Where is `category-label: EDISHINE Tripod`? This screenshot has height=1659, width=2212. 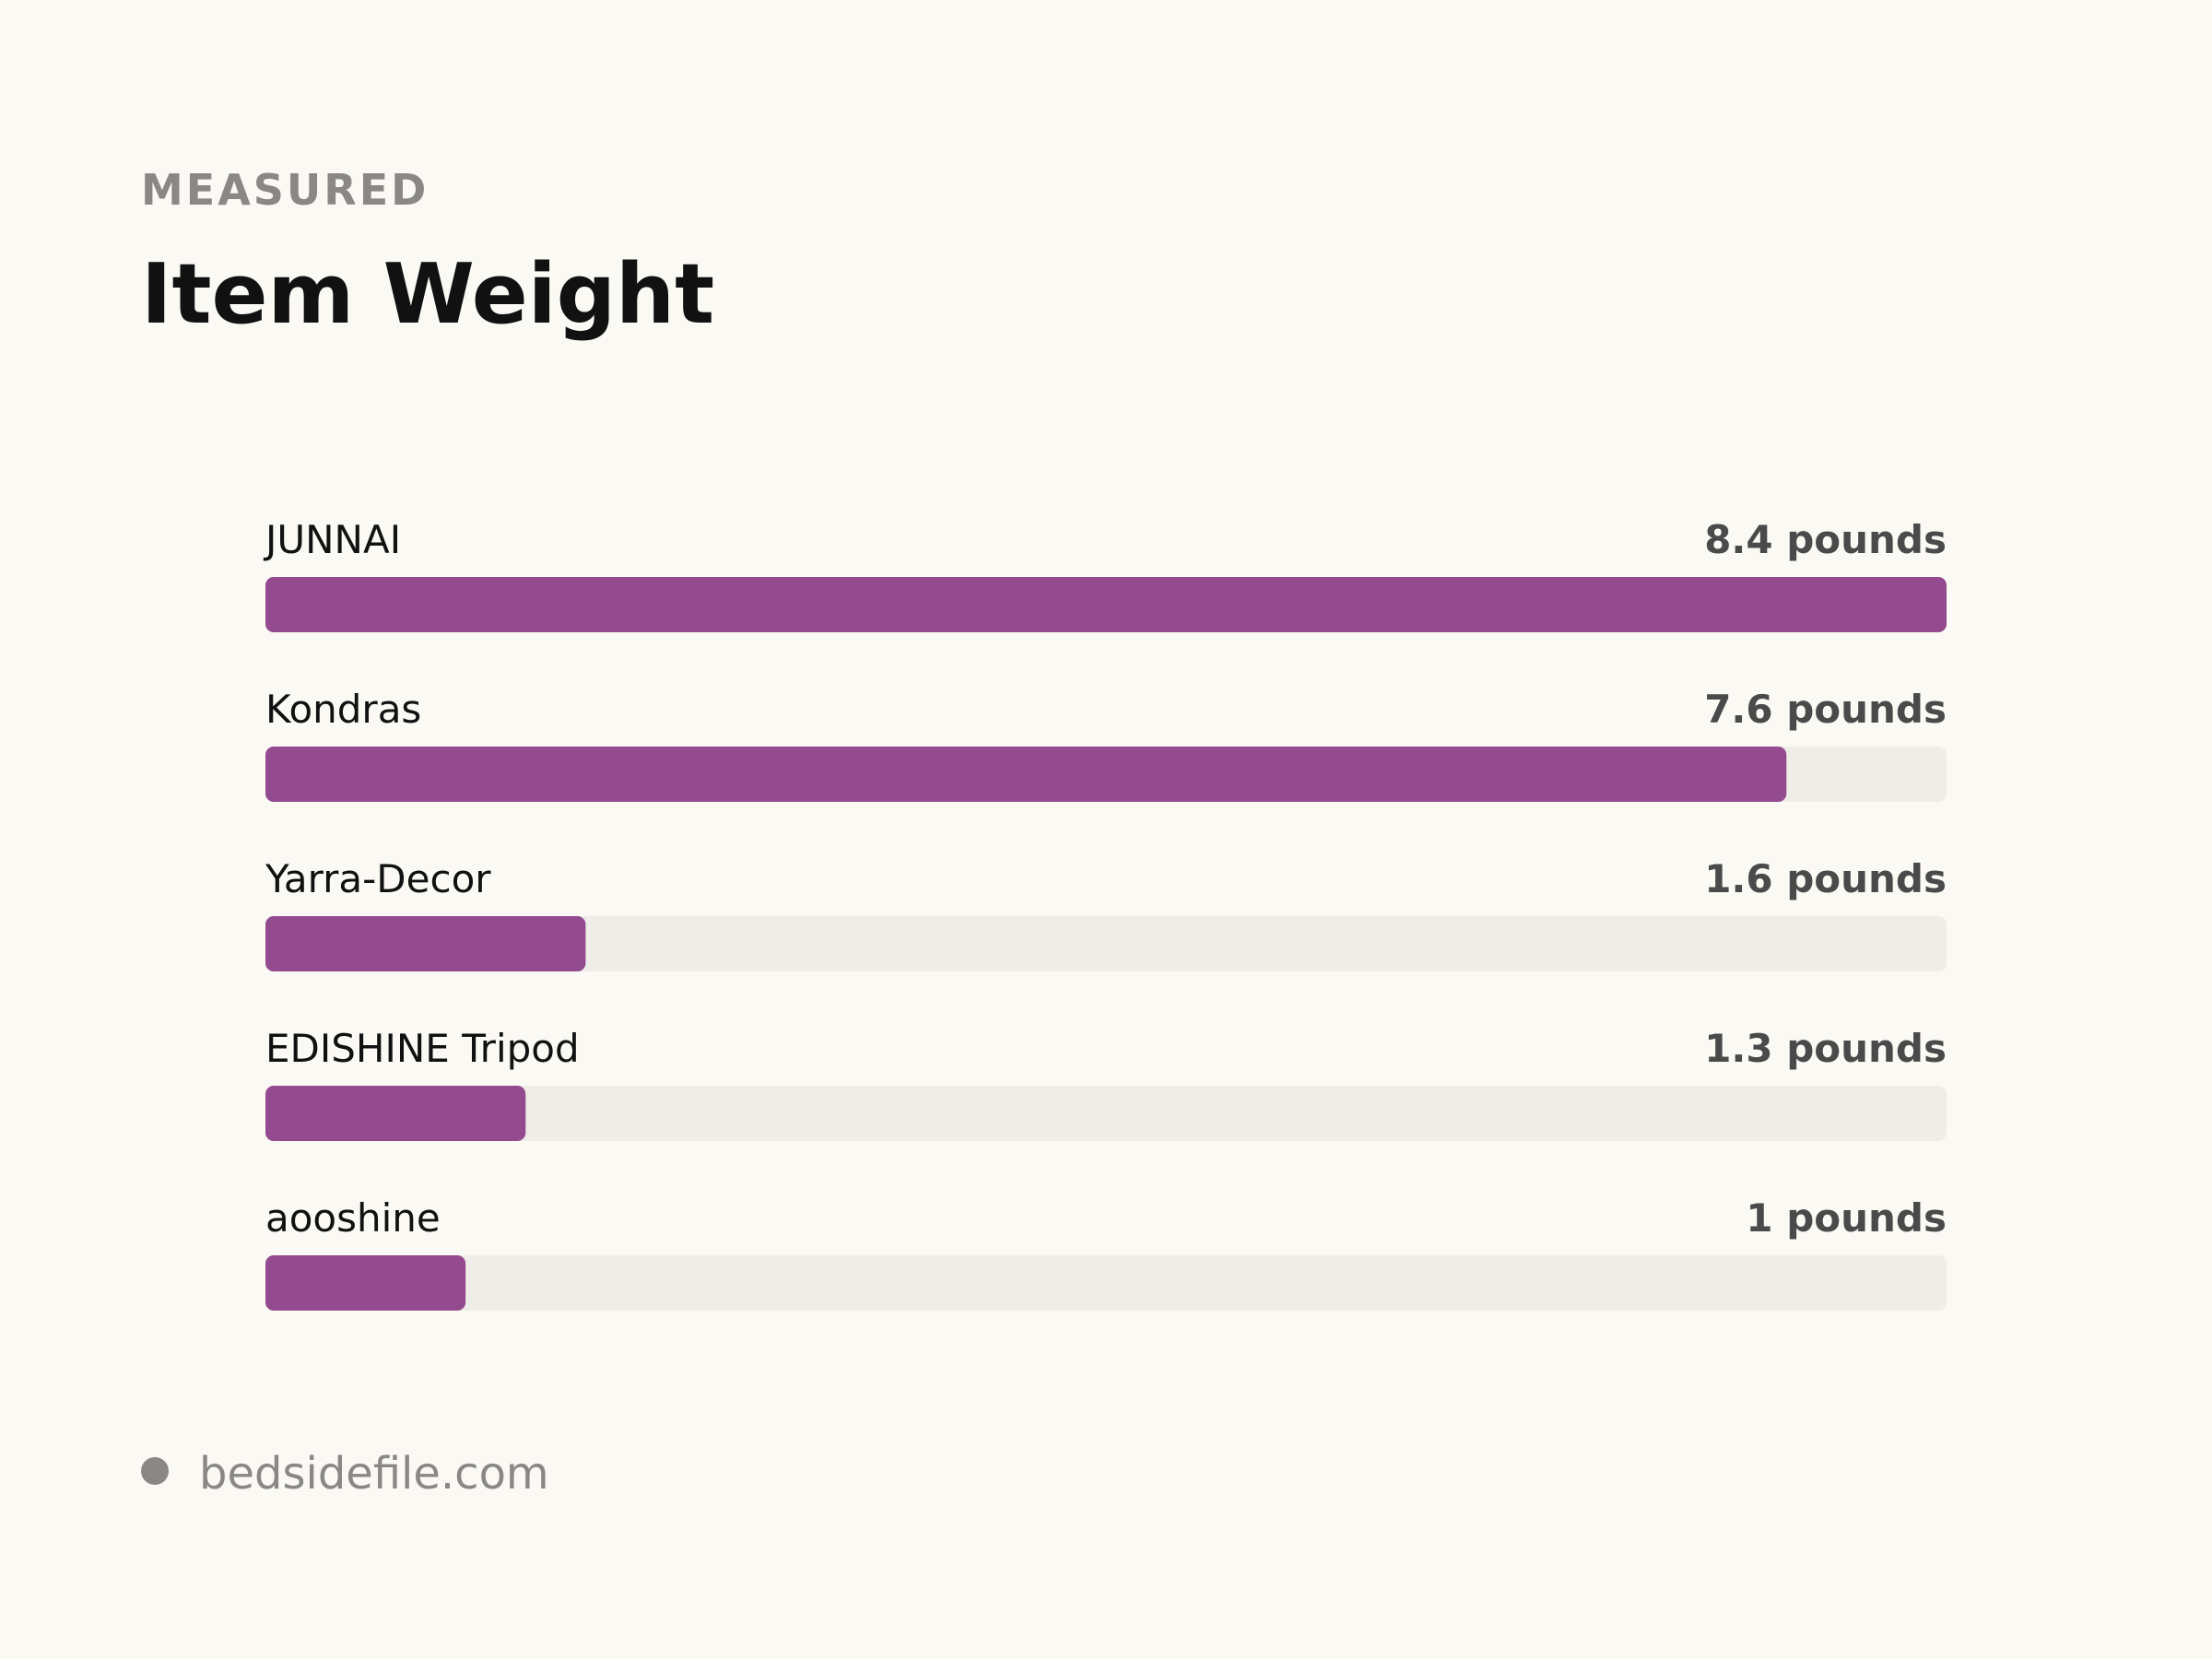
category-label: EDISHINE Tripod is located at coordinates (422, 1048).